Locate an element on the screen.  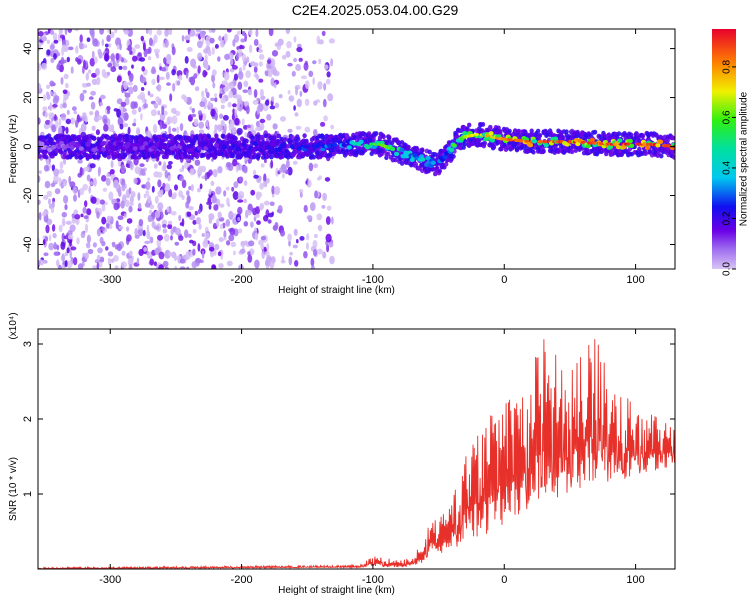
y-tick-label: 1 is located at coordinates (28, 494).